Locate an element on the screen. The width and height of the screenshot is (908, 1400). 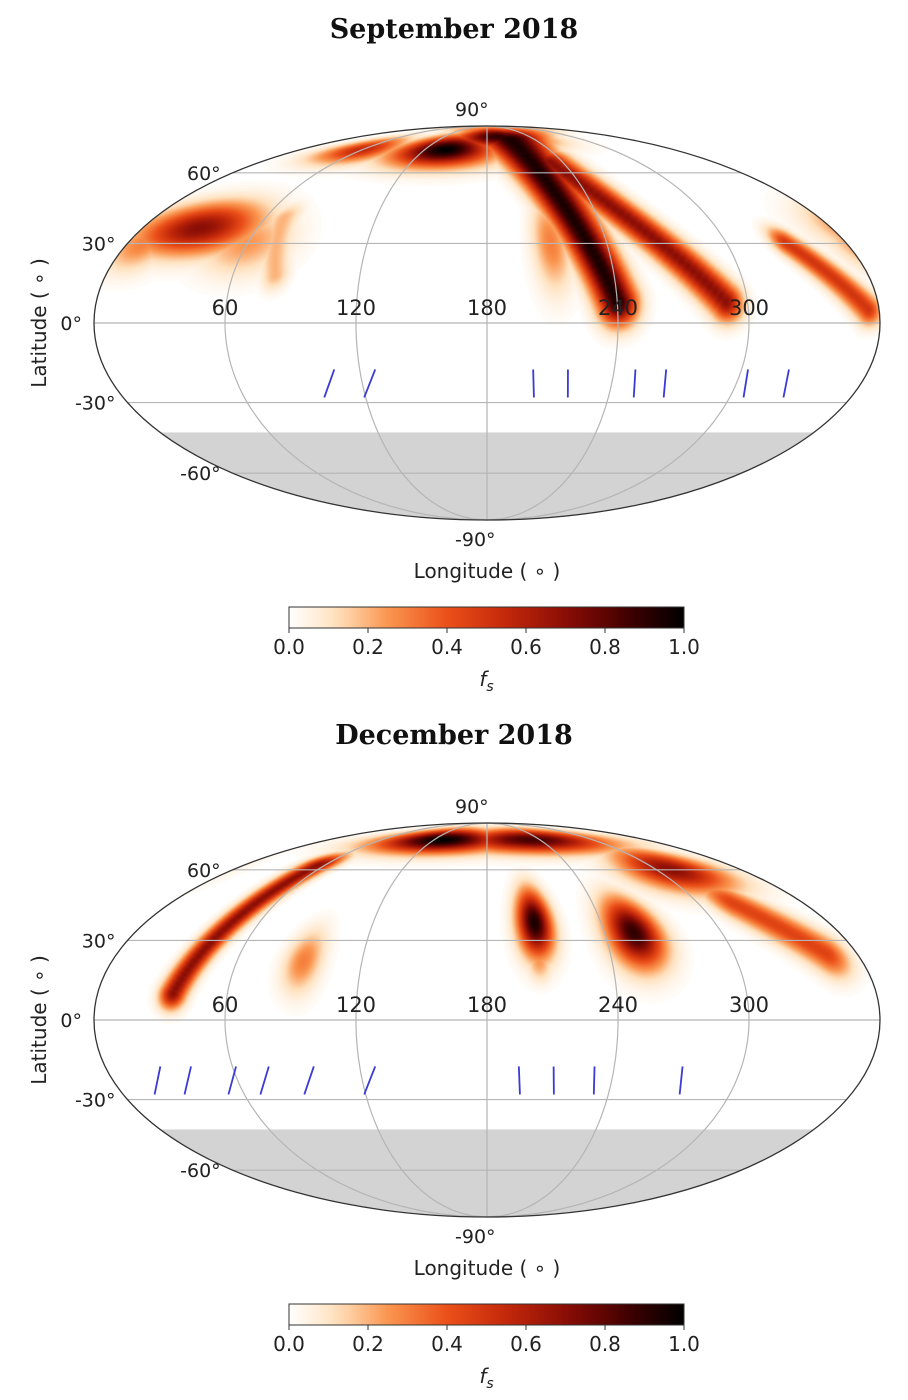
chart-title: September 2018 is located at coordinates (454, 29).